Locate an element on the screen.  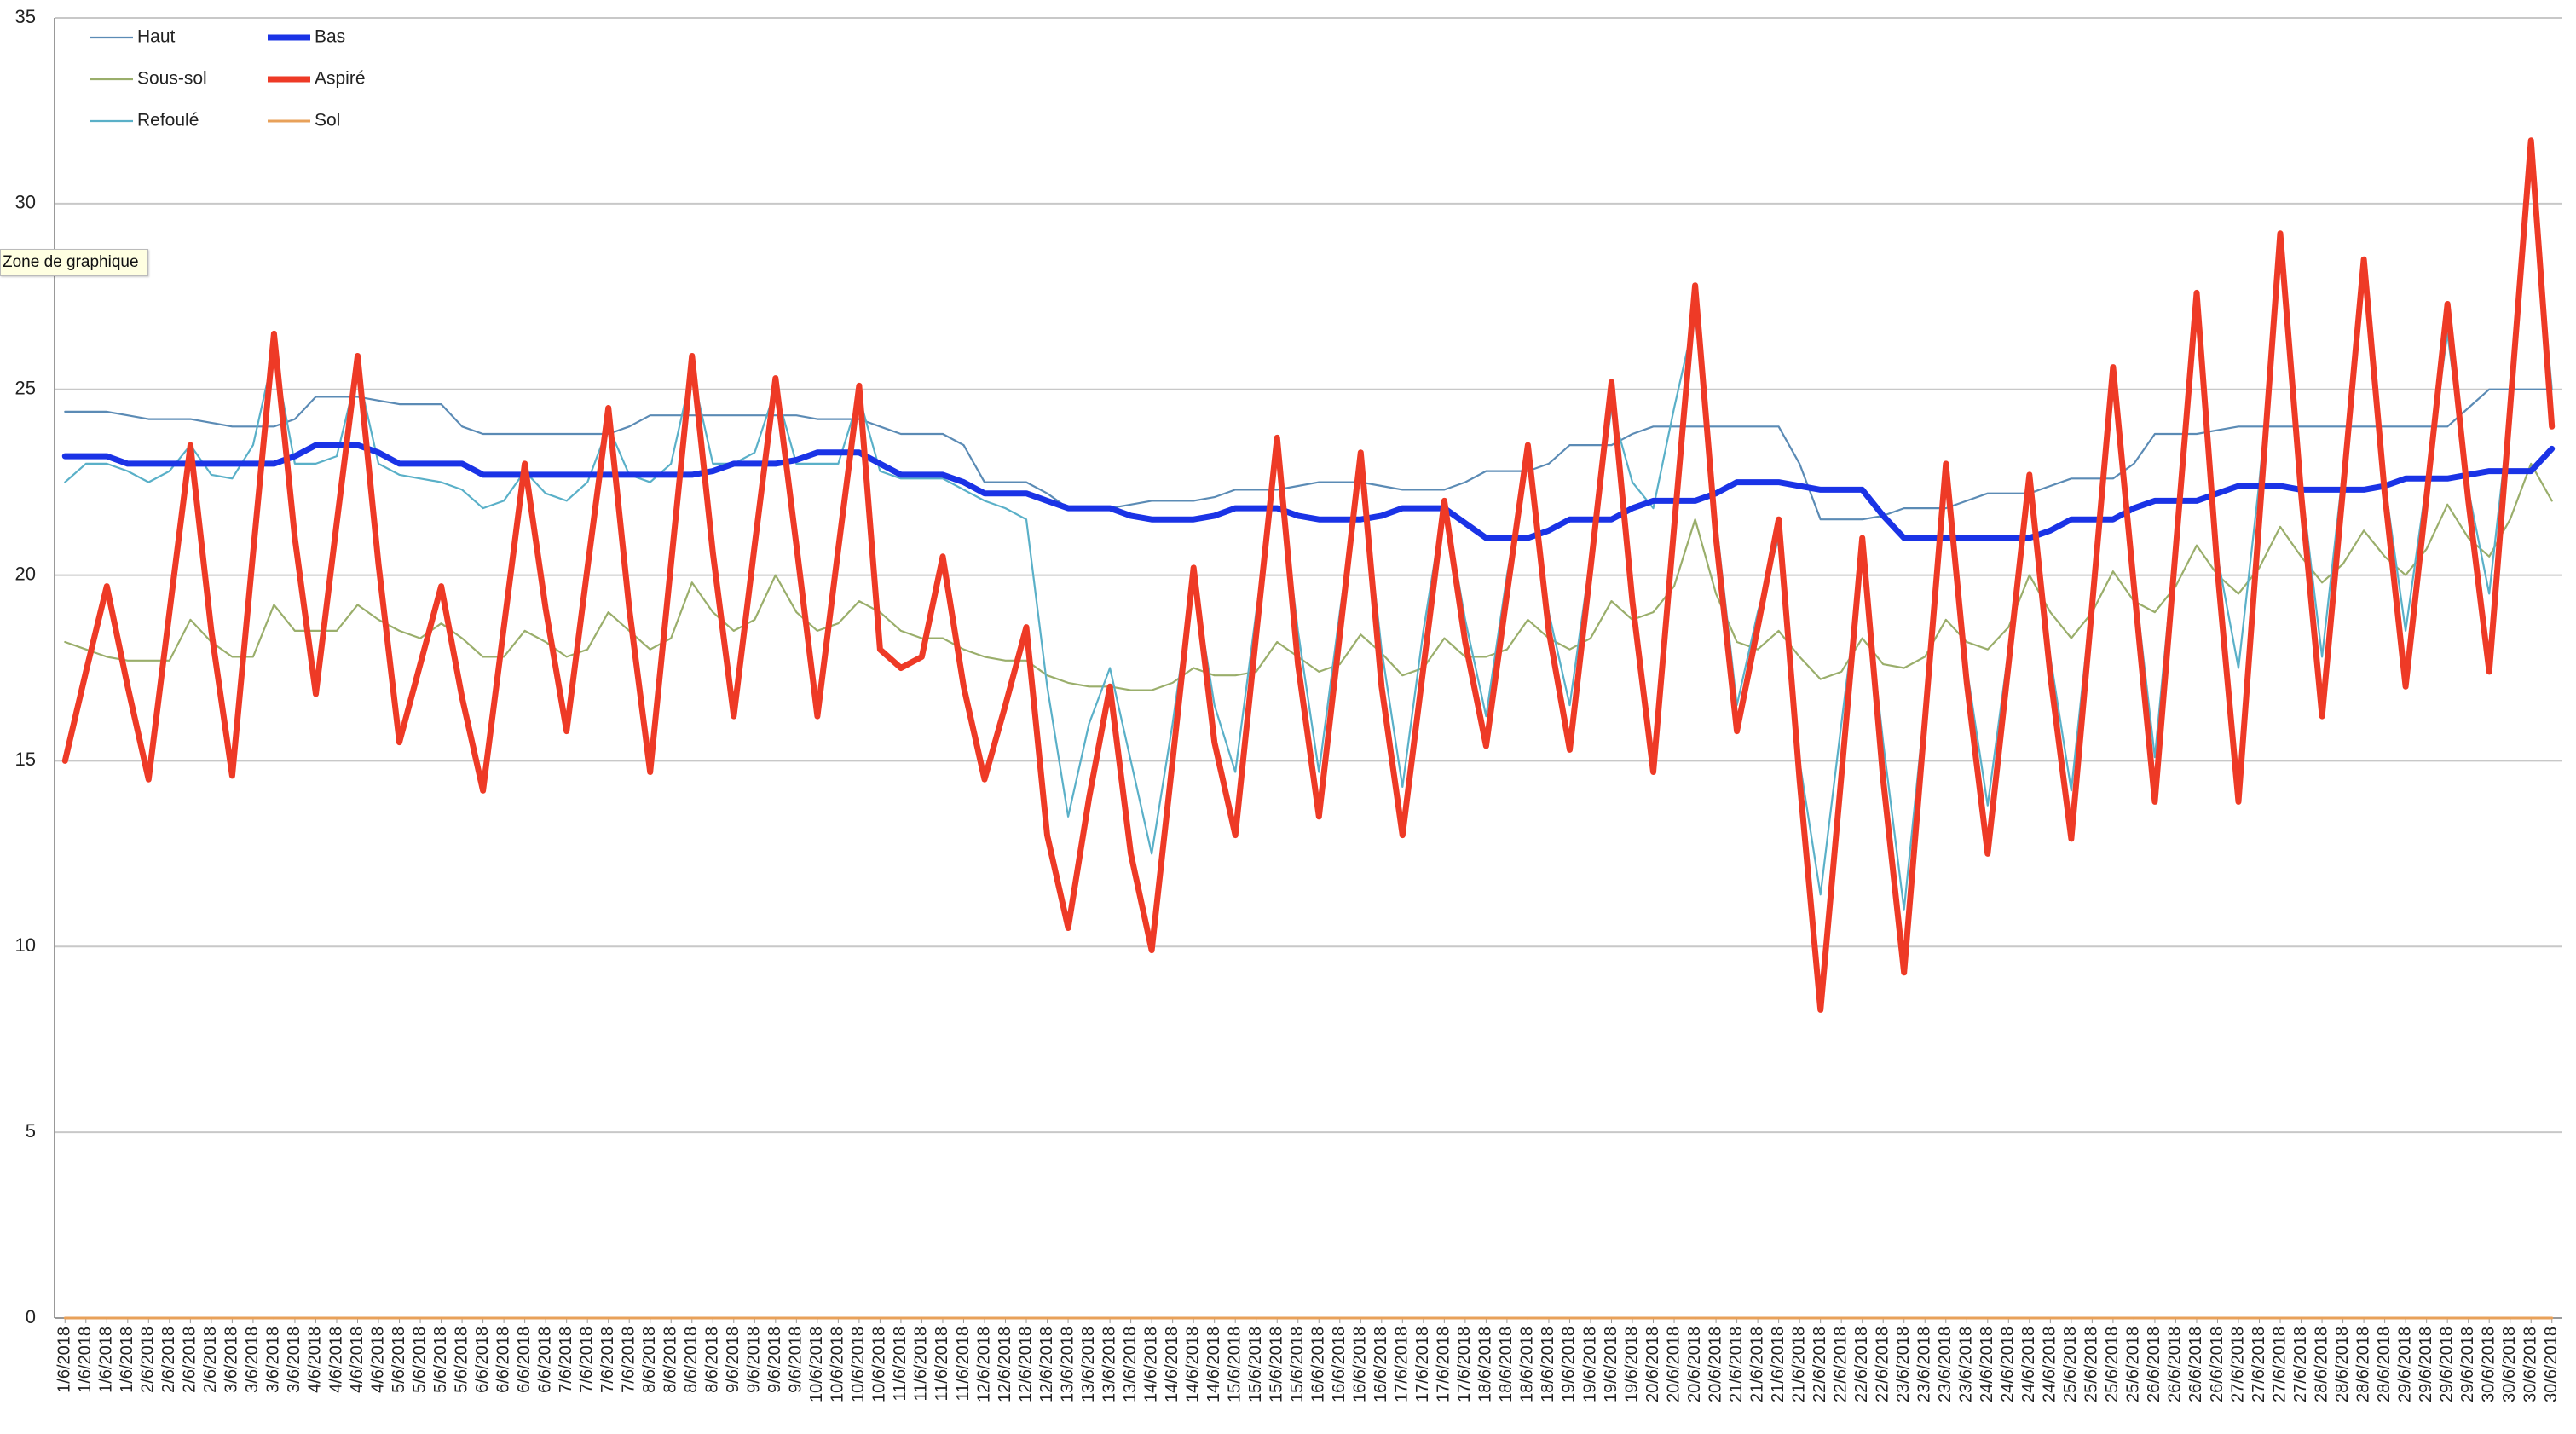
y-tick-label: 0 is located at coordinates (31, 1316).